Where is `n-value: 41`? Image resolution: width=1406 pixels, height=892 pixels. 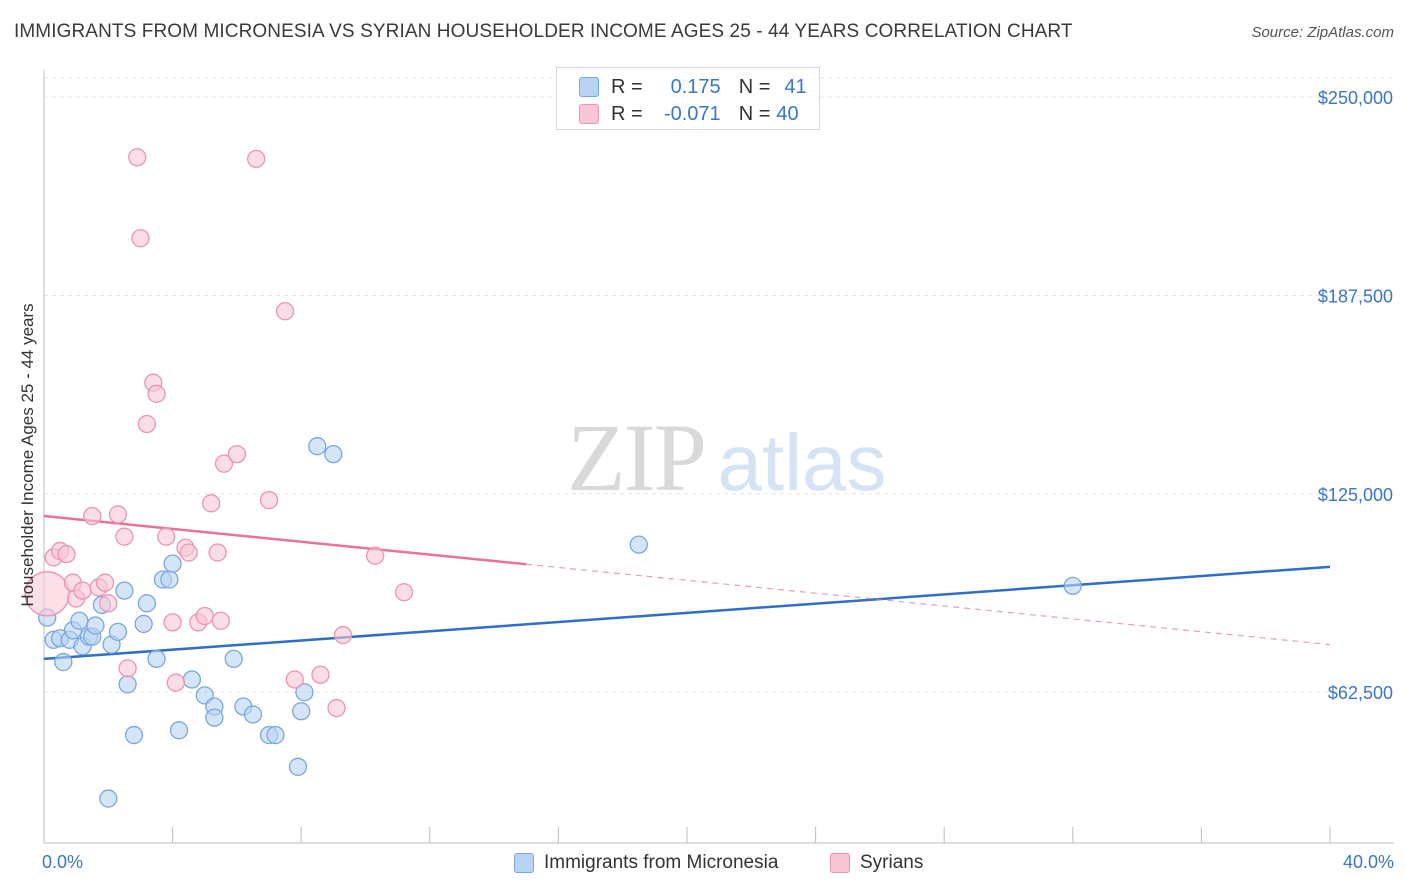 n-value: 41 is located at coordinates (795, 86).